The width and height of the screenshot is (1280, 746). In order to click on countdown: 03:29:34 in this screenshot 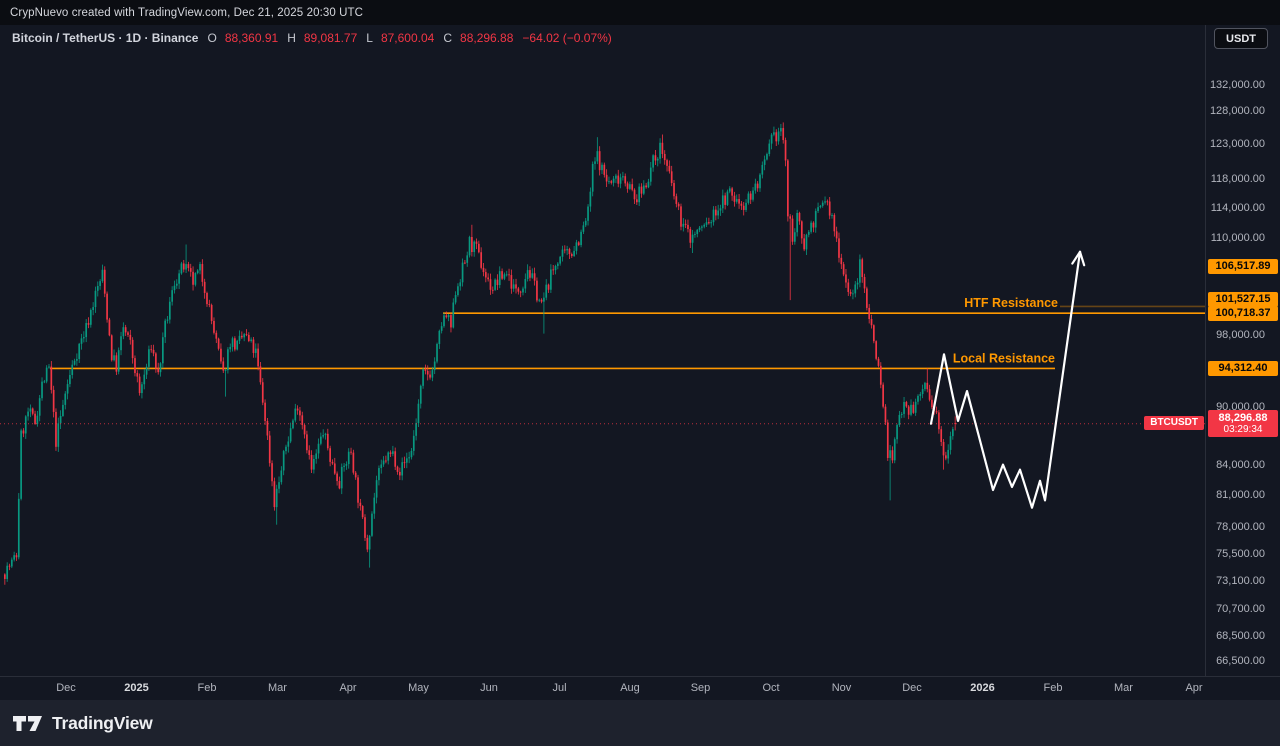, I will do `click(1243, 429)`.